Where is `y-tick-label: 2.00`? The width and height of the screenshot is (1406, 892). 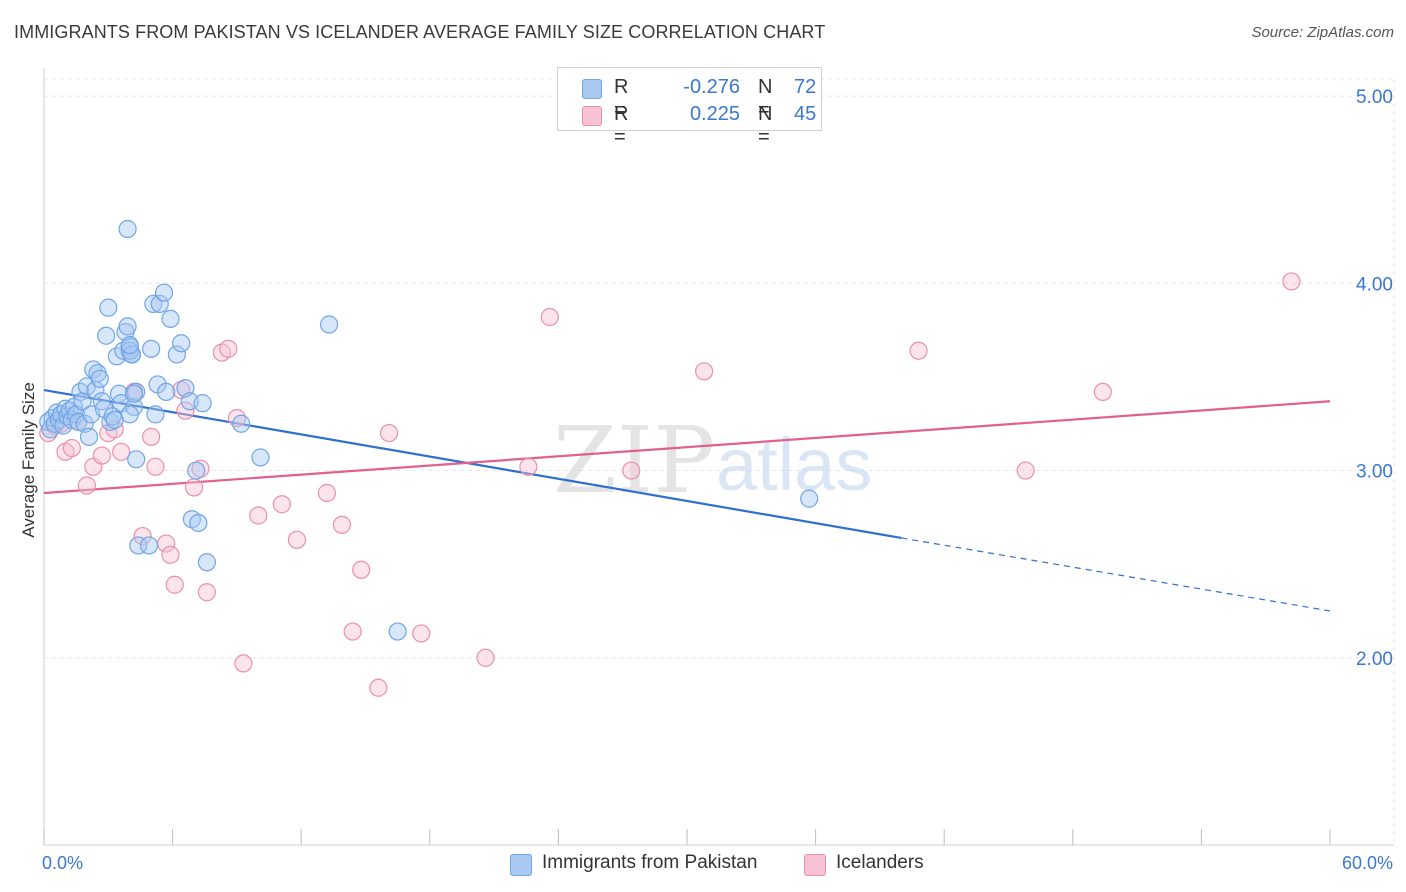
y-tick-label: 2.00 is located at coordinates (1374, 659).